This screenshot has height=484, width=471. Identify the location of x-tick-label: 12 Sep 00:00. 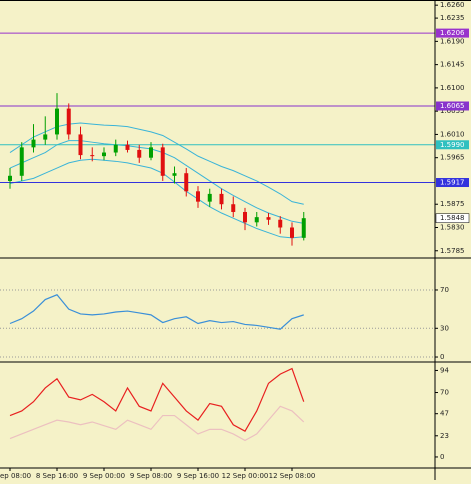
(245, 476).